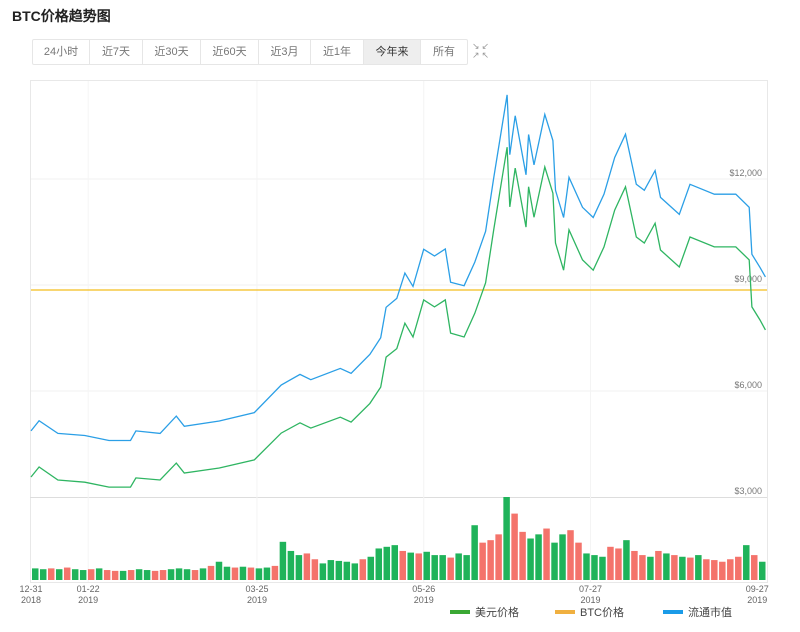 The image size is (800, 632). I want to click on legend-item-market-cap: 流通市值, so click(697, 612).